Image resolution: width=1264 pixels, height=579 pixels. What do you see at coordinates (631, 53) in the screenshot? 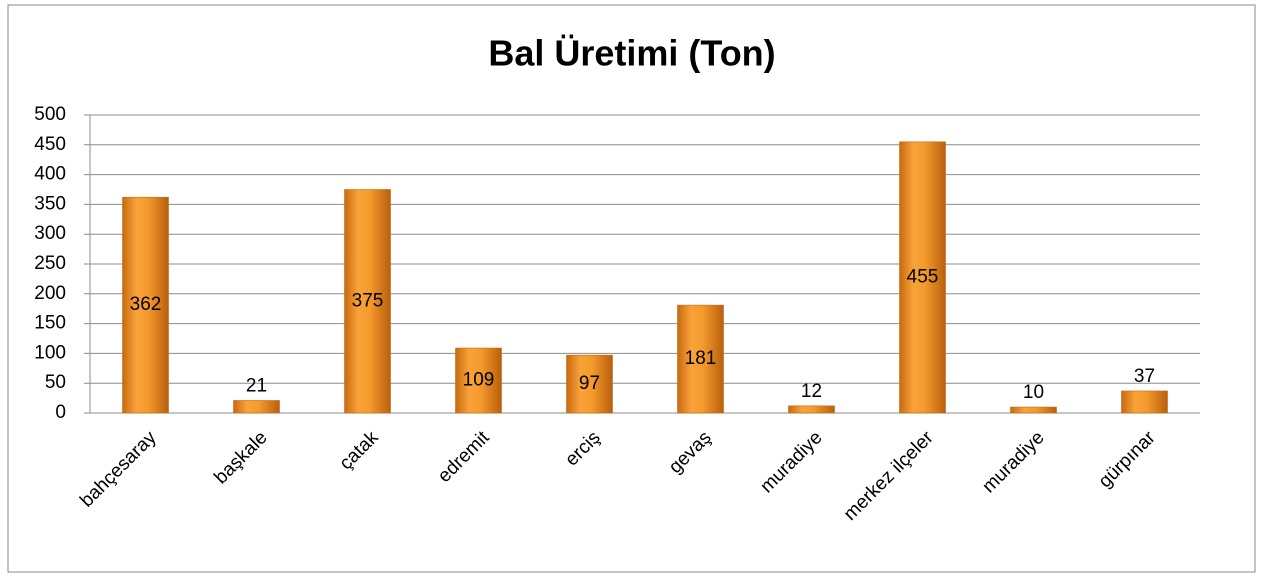
I see `chart-title: Bal Üretimi (Ton)` at bounding box center [631, 53].